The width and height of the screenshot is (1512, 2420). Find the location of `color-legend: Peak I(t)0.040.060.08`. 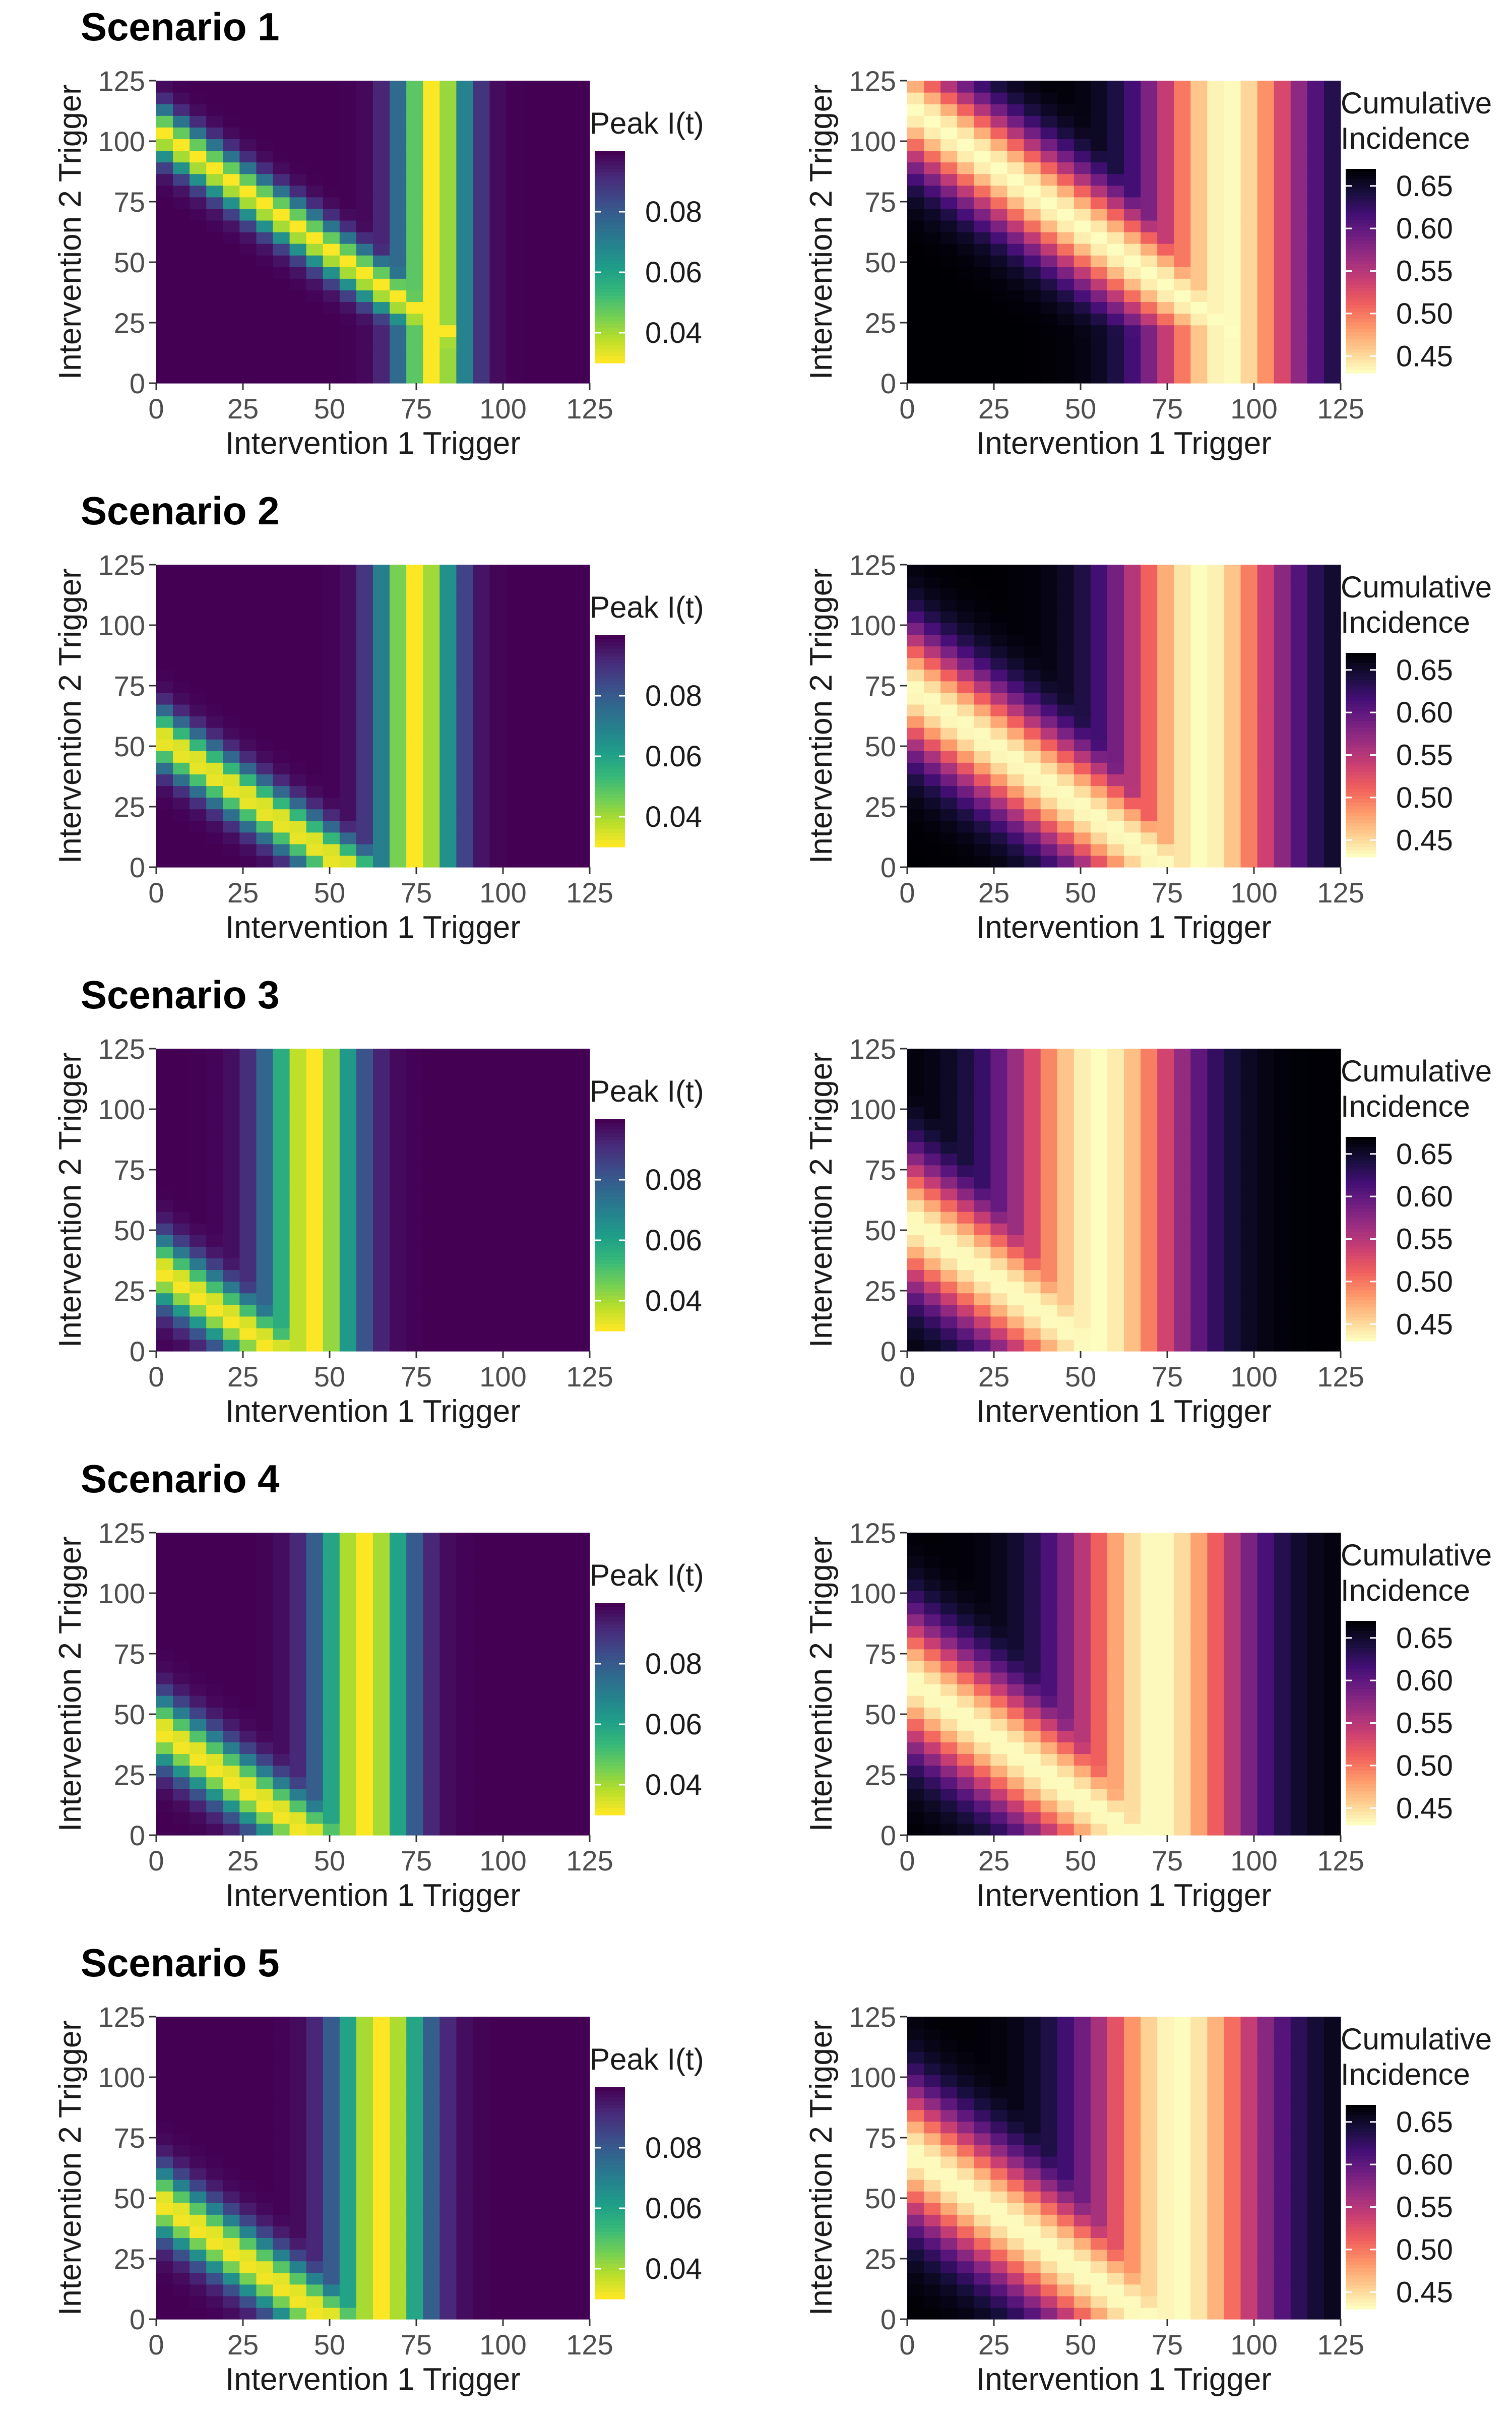

color-legend: Peak I(t)0.040.060.08 is located at coordinates (647, 719).